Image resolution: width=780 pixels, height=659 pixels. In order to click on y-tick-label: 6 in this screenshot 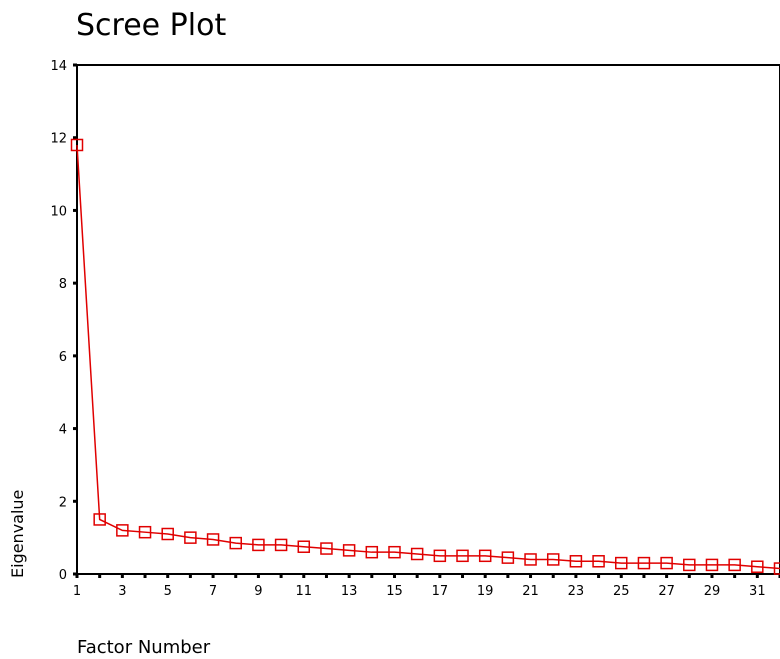, I will do `click(63, 357)`.